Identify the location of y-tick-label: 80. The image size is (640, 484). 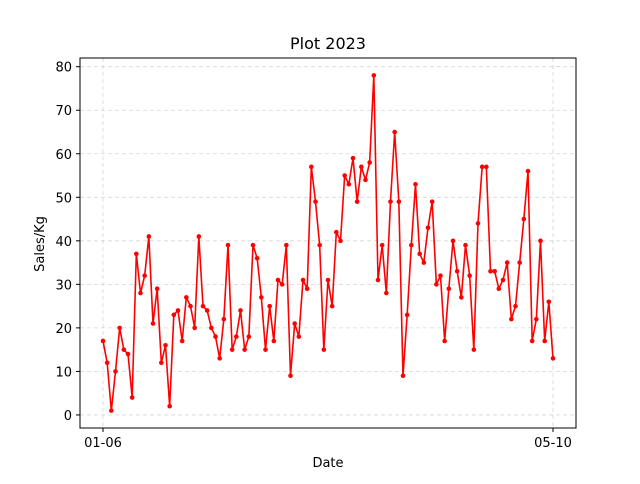
(63, 68).